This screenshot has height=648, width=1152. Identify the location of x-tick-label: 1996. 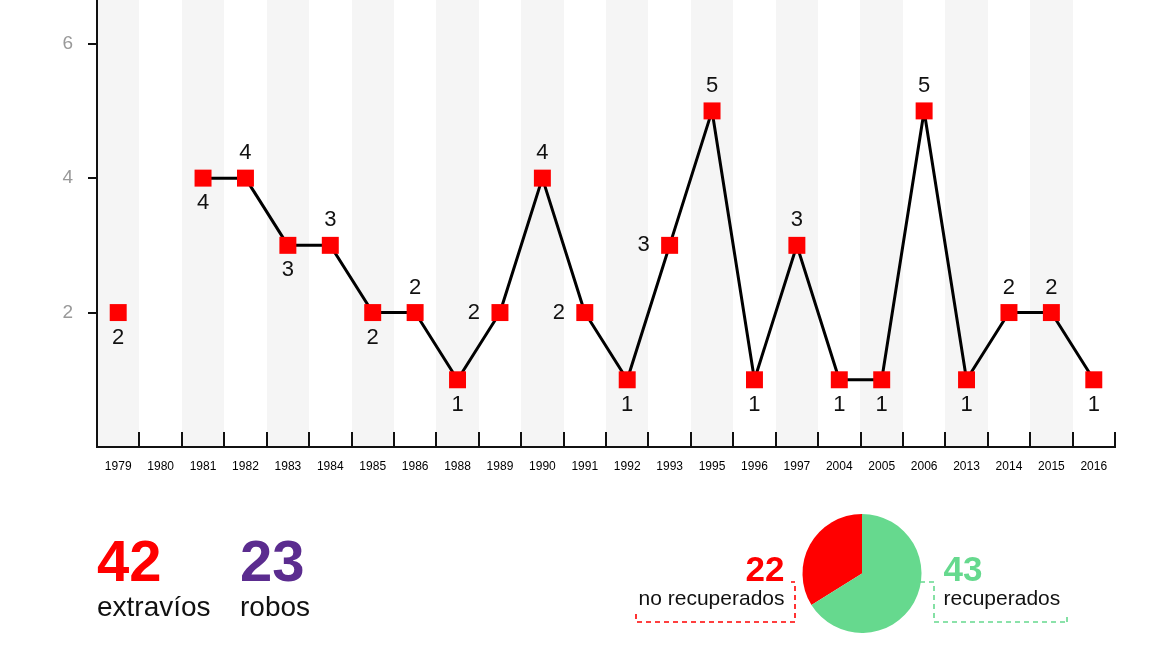
(755, 465).